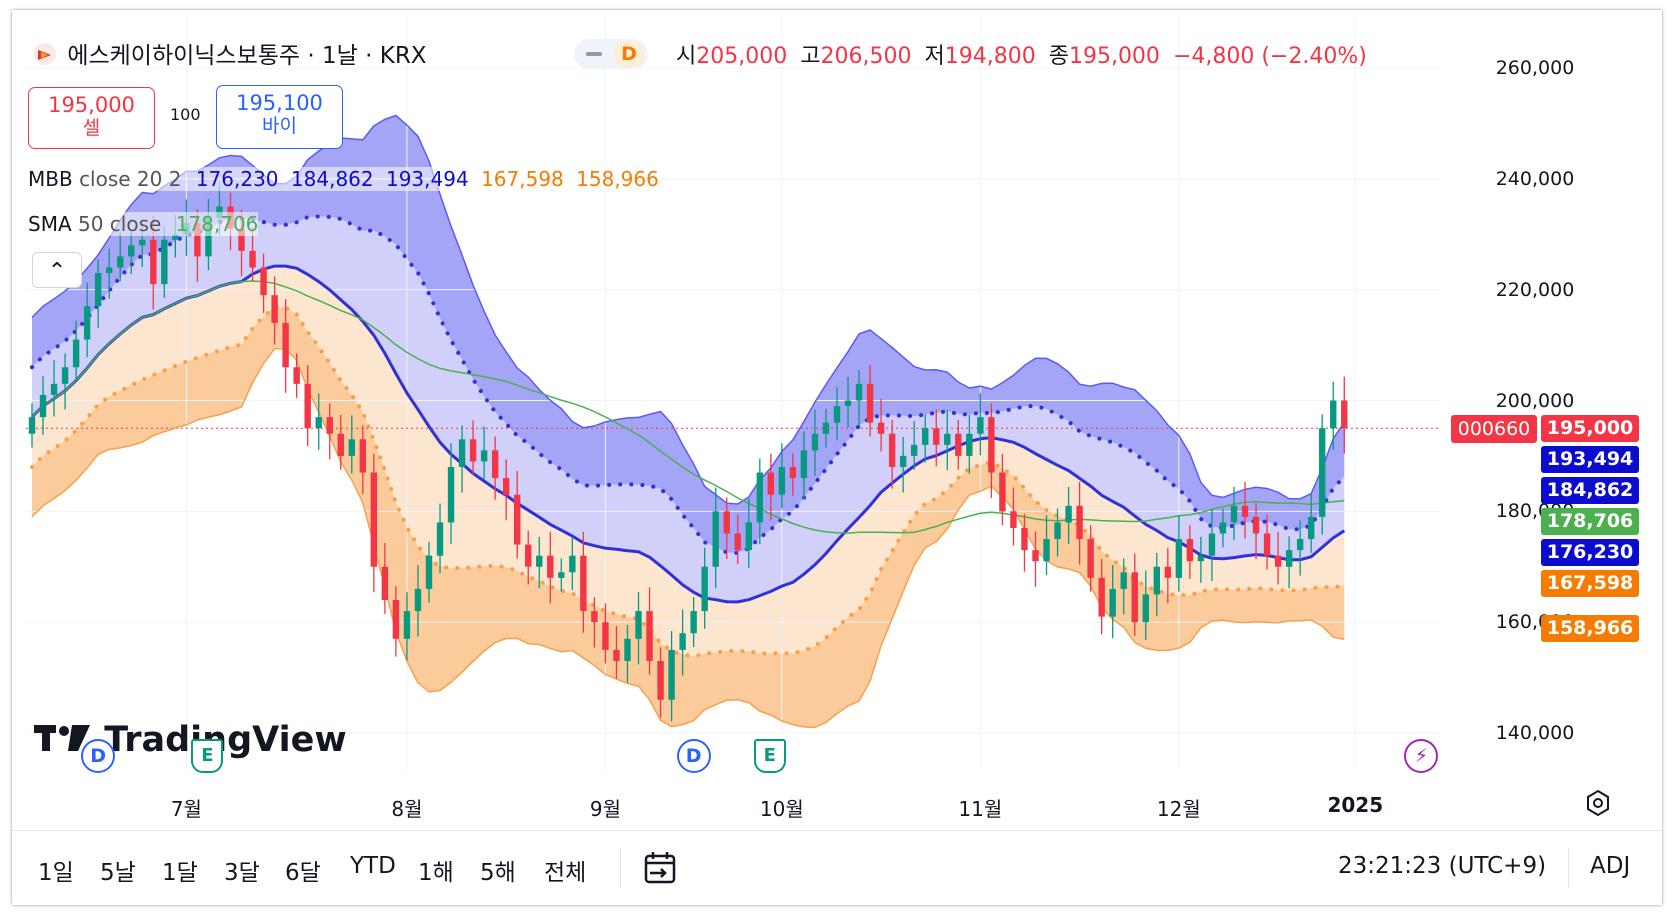  What do you see at coordinates (781, 809) in the screenshot?
I see `x-axis-label: 10월` at bounding box center [781, 809].